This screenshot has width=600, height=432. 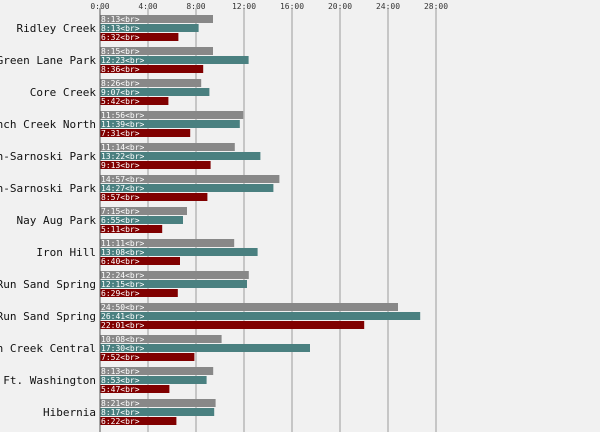 What do you see at coordinates (123, 243) in the screenshot?
I see `bar-value-label: 11:11<br>` at bounding box center [123, 243].